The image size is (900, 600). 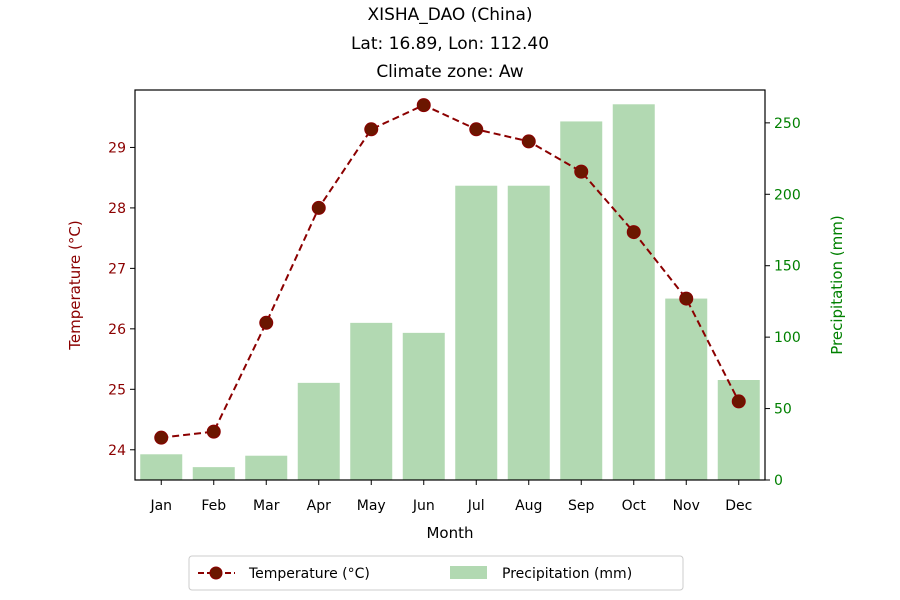 What do you see at coordinates (581, 300) in the screenshot?
I see `precipitation-bar-sep` at bounding box center [581, 300].